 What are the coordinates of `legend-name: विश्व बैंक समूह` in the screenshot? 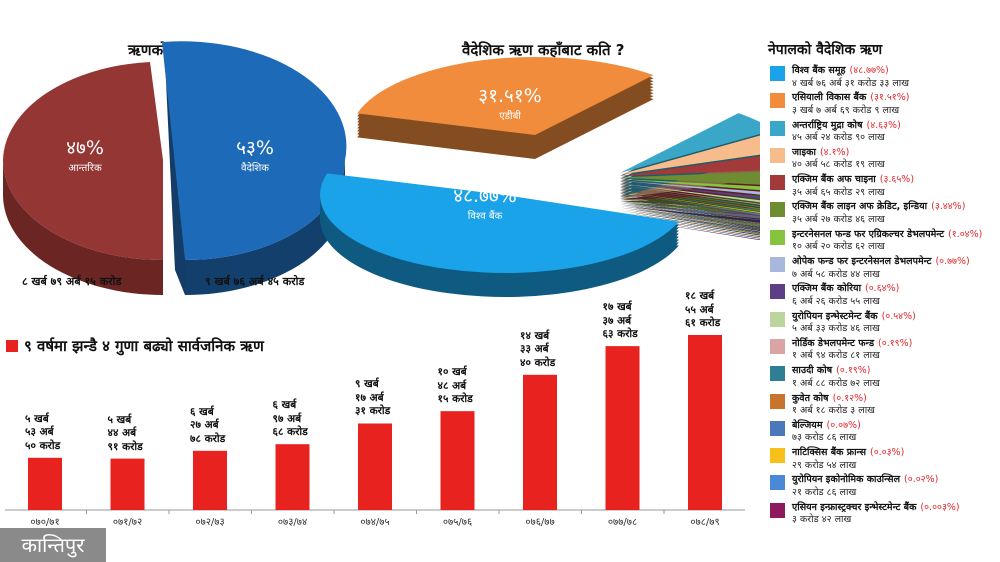 It's located at (819, 70).